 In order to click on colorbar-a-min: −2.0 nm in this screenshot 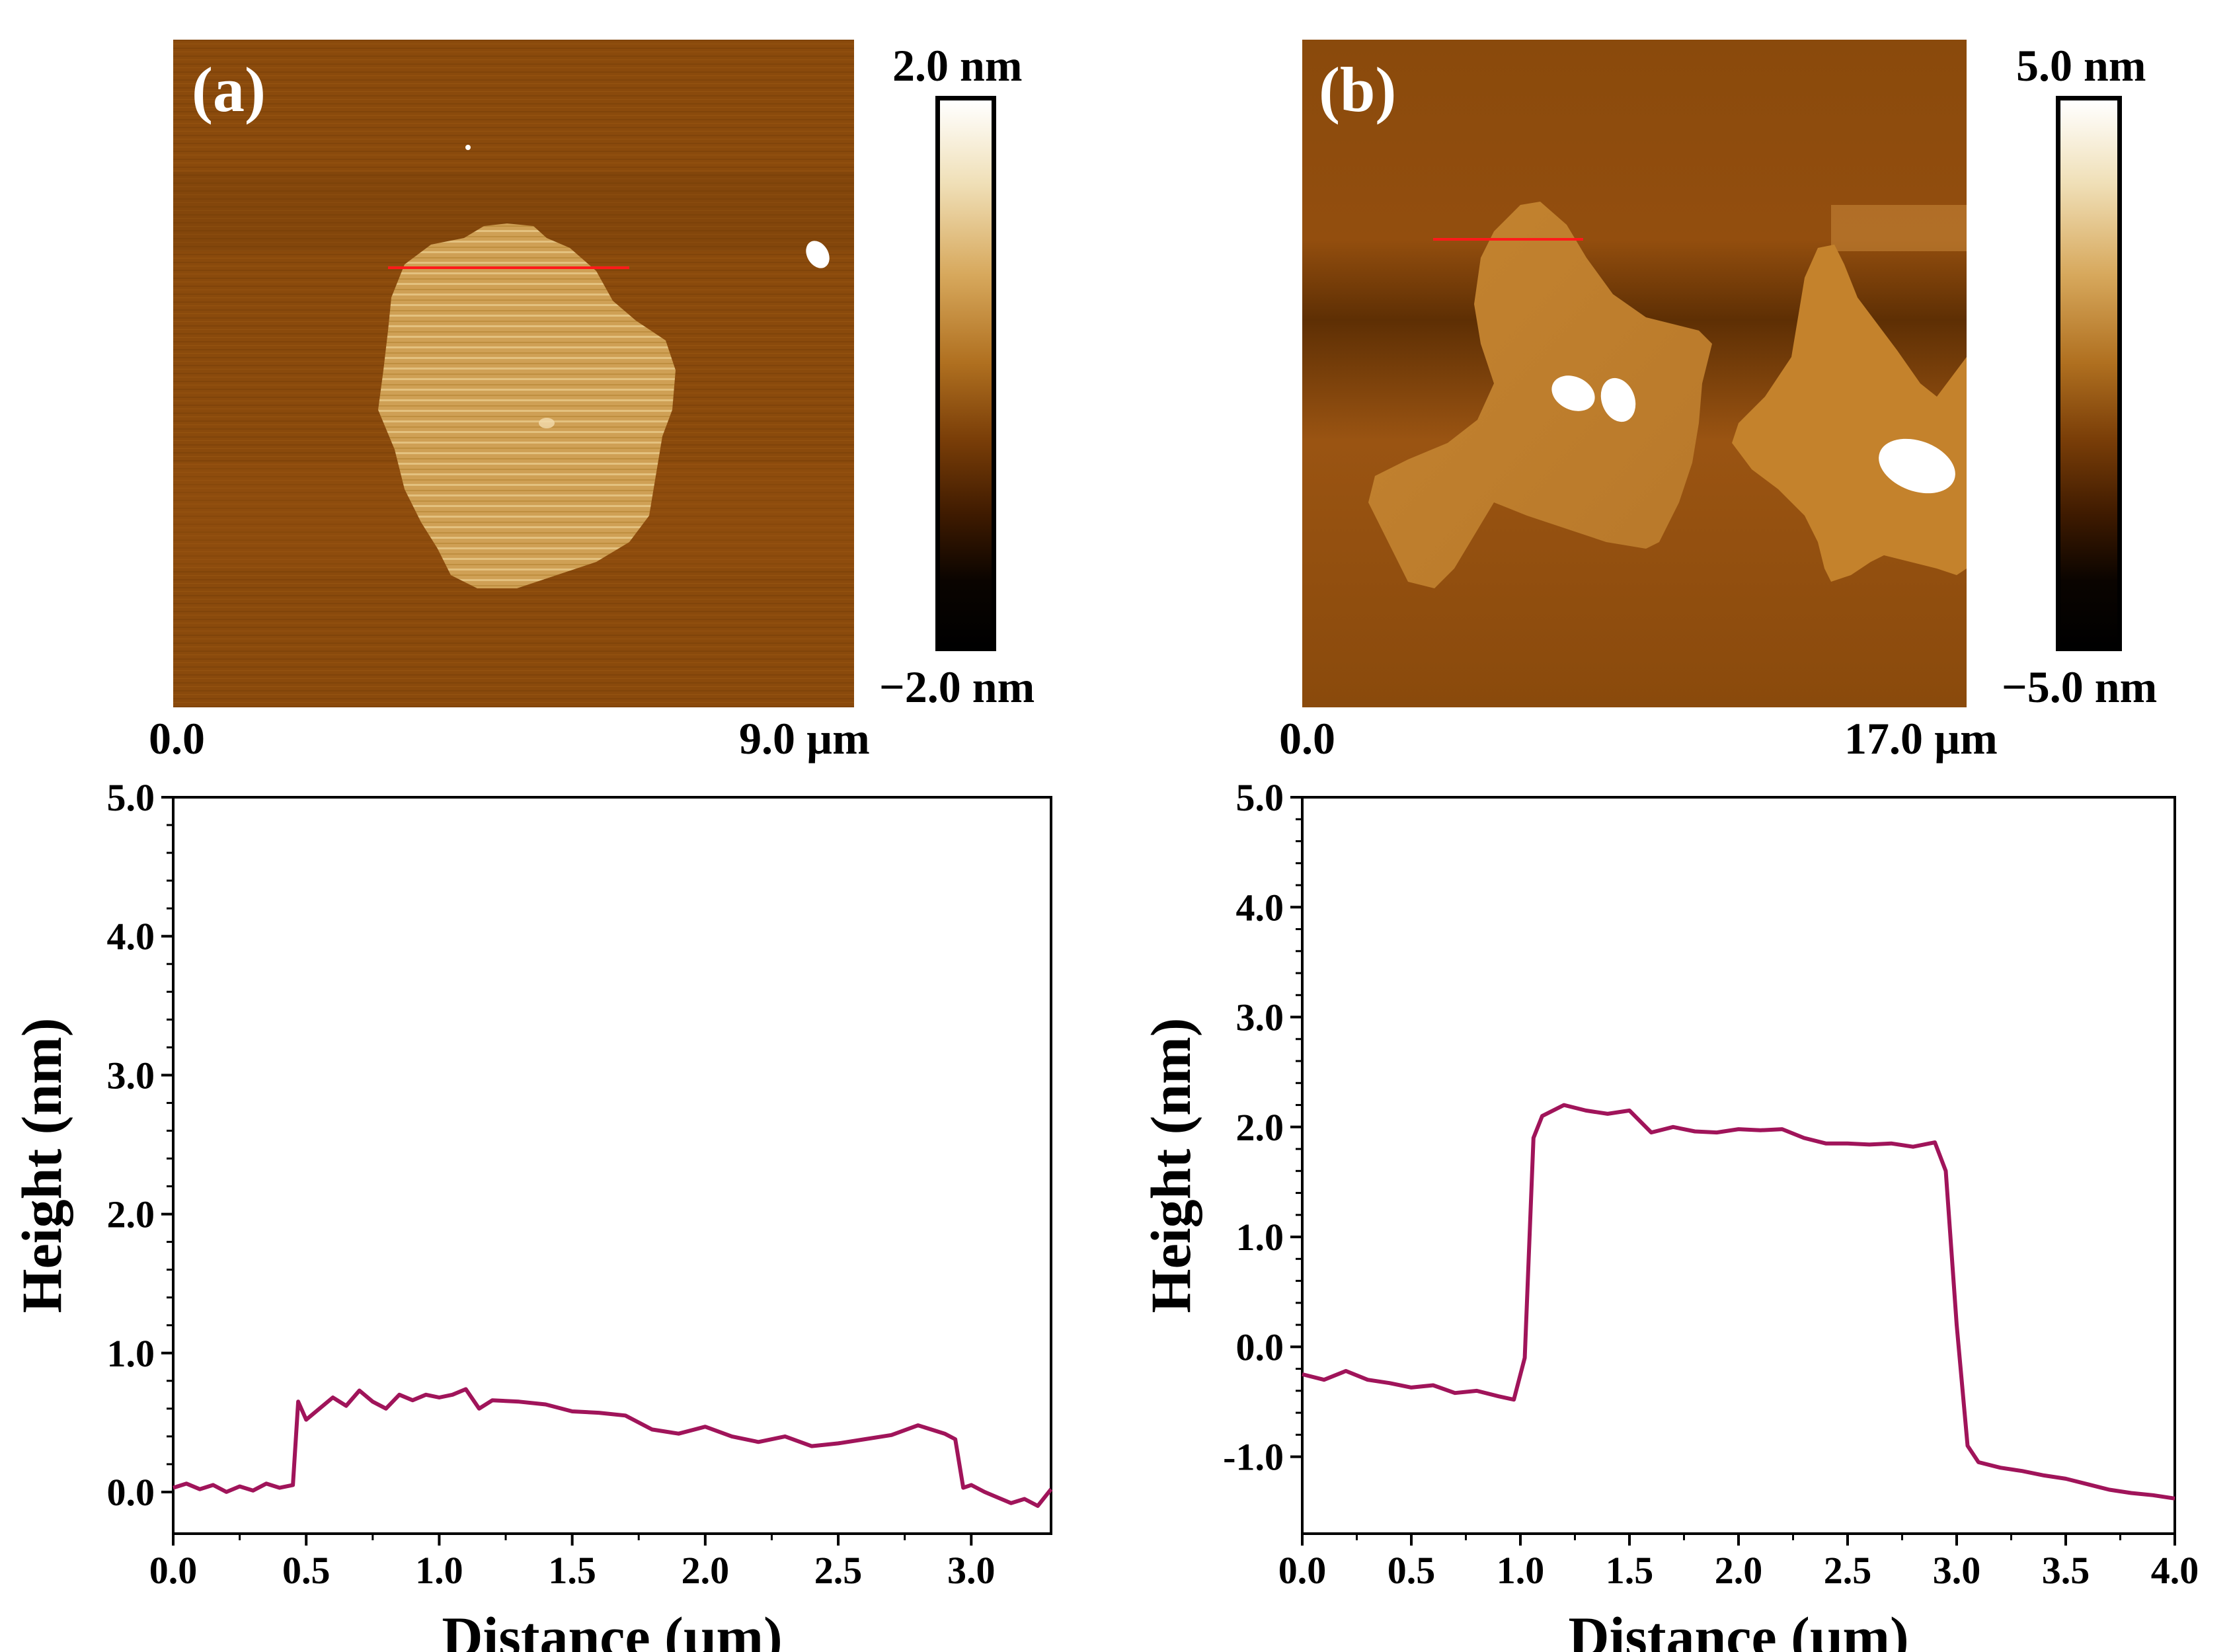, I will do `click(957, 687)`.